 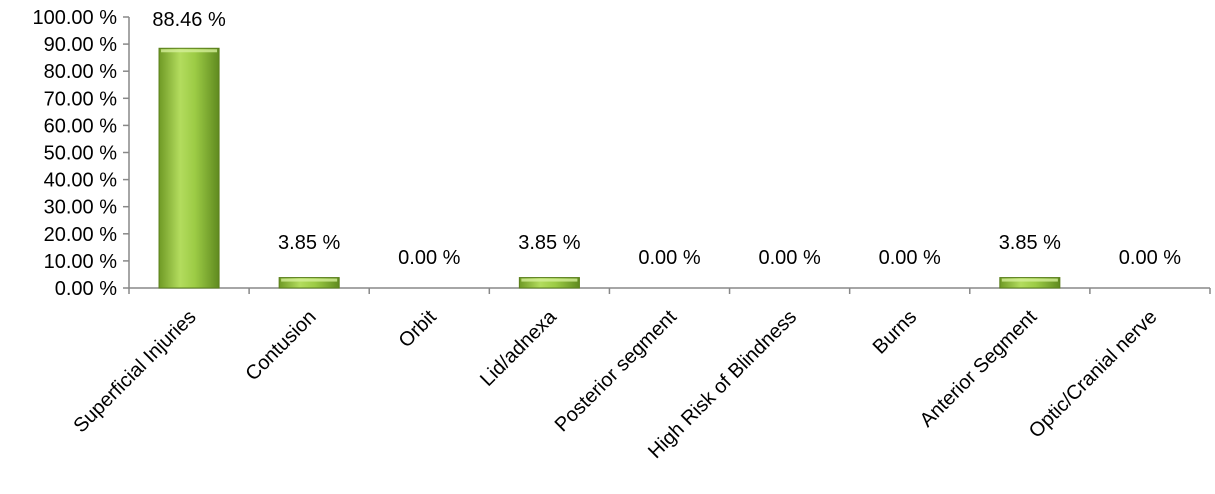 I want to click on y-tick-label: 100.00 %, so click(x=74, y=18).